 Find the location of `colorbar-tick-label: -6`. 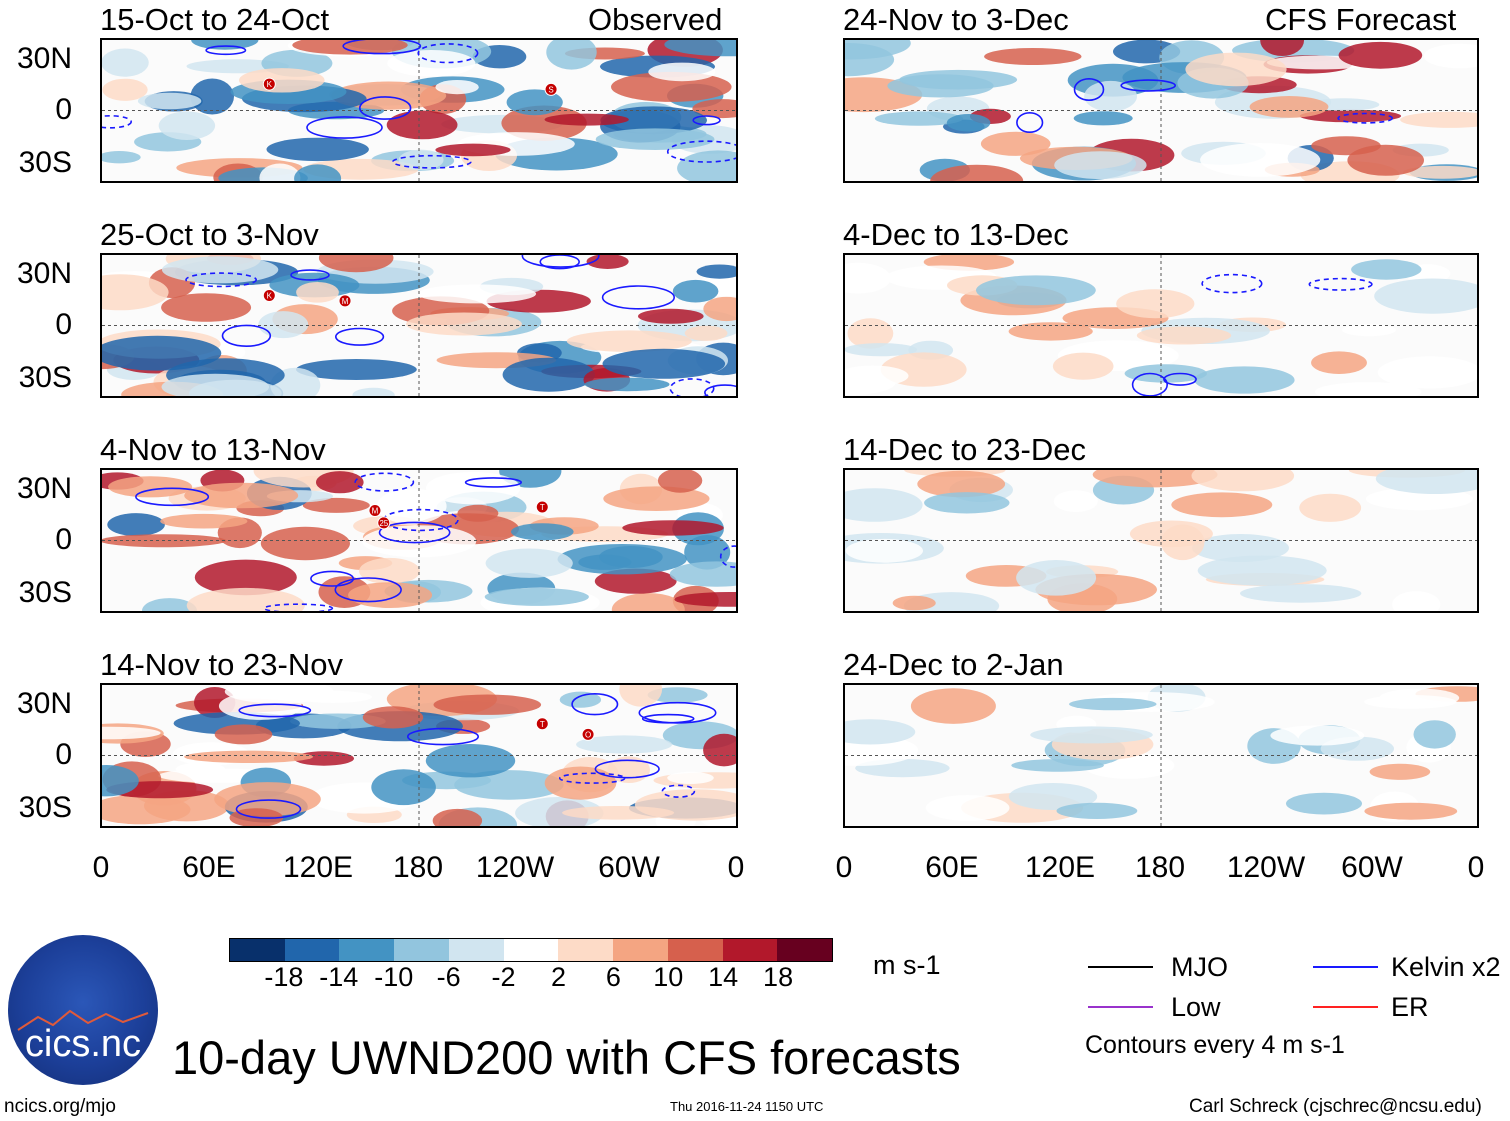

colorbar-tick-label: -6 is located at coordinates (448, 977).